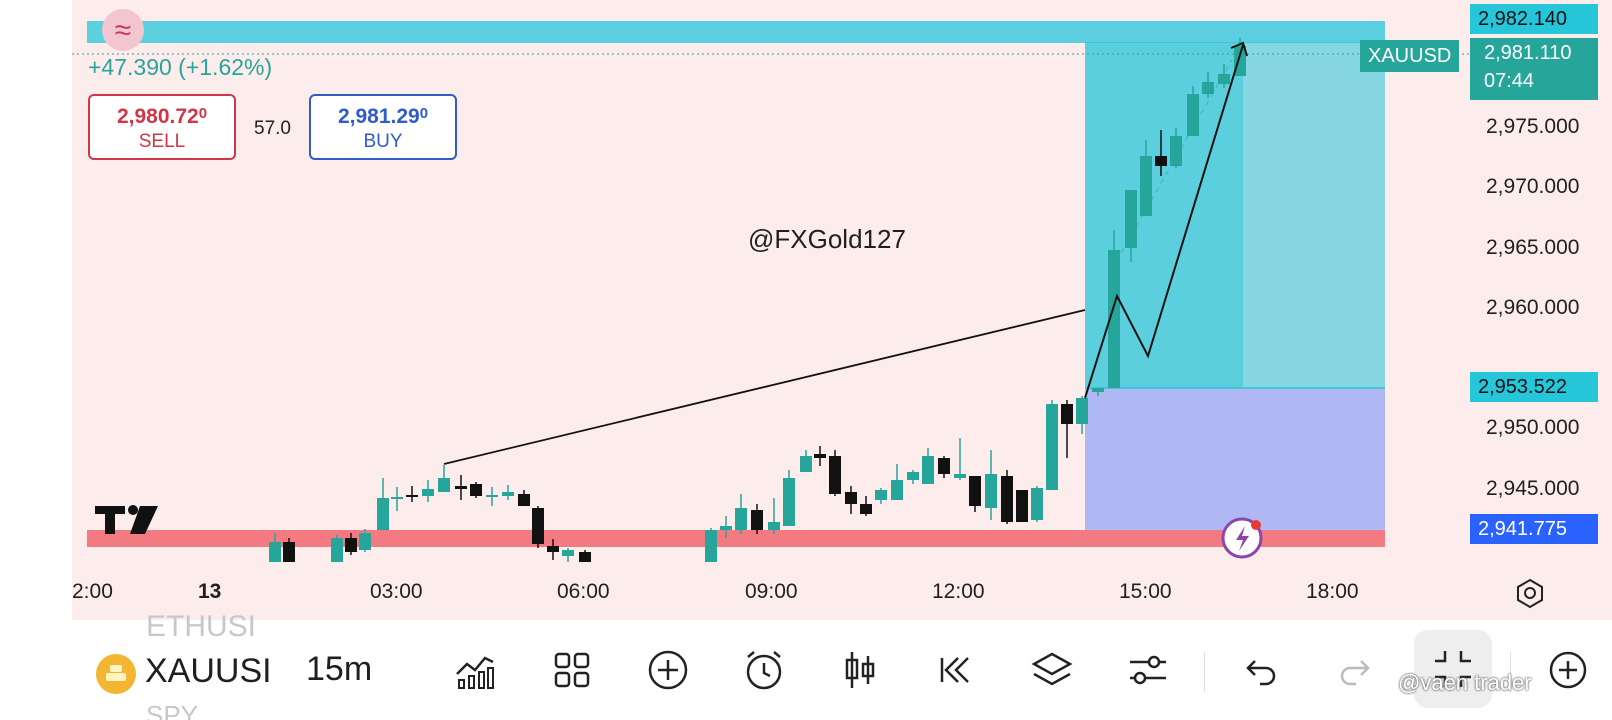 Image resolution: width=1612 pixels, height=720 pixels. What do you see at coordinates (339, 669) in the screenshot?
I see `timeframe-selector: 15m` at bounding box center [339, 669].